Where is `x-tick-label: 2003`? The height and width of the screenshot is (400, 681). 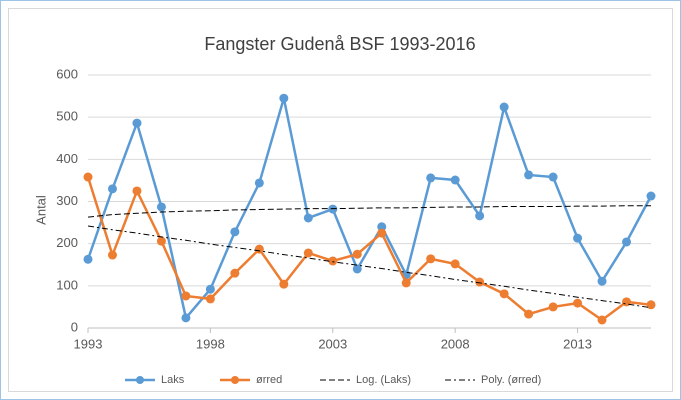
x-tick-label: 2003 is located at coordinates (332, 343).